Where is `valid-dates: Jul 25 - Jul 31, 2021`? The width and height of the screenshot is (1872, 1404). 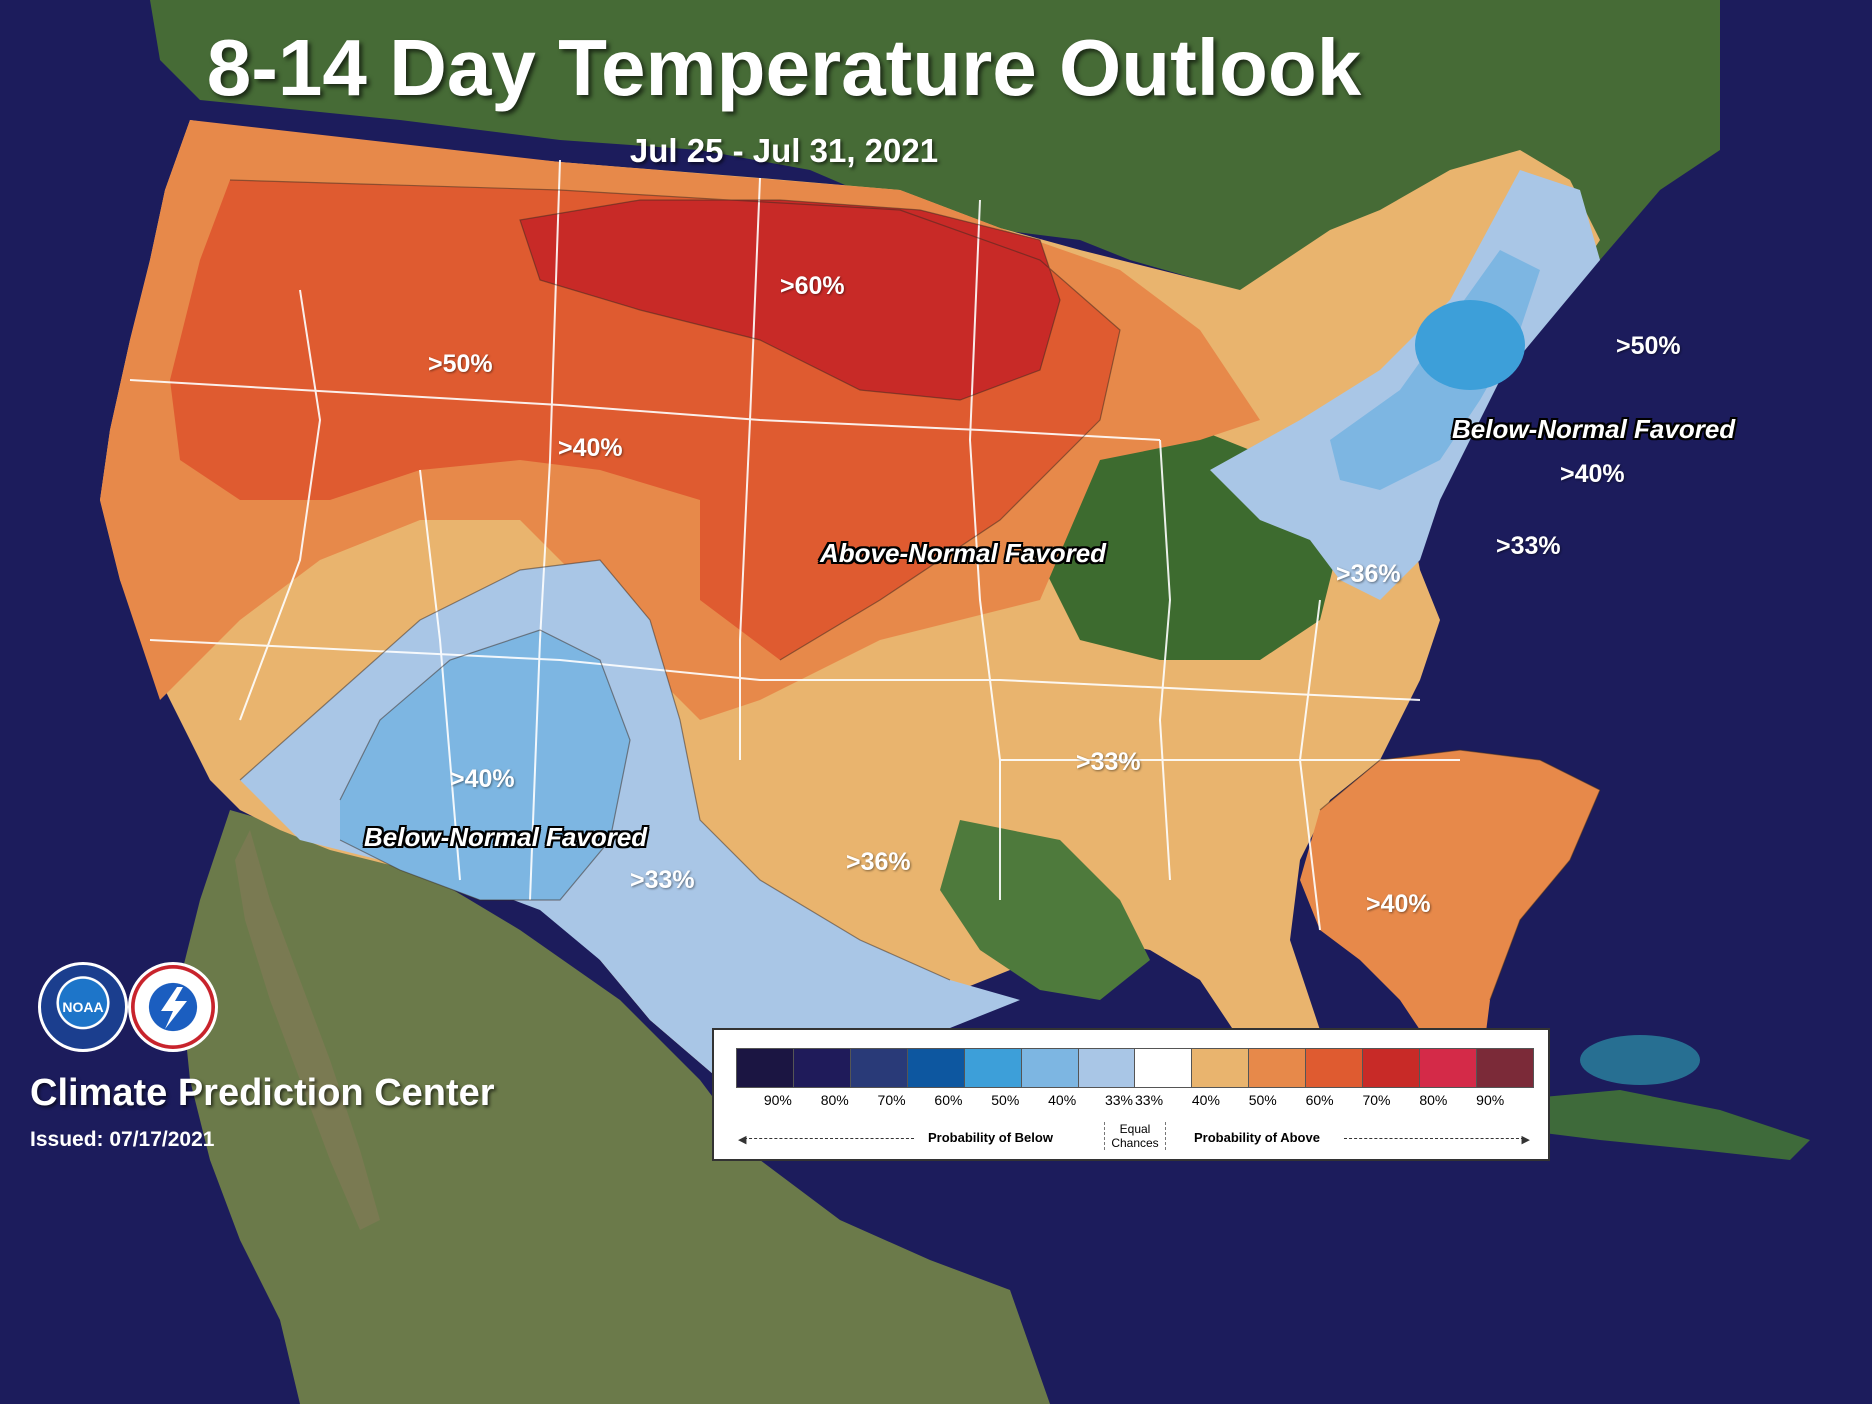 valid-dates: Jul 25 - Jul 31, 2021 is located at coordinates (784, 150).